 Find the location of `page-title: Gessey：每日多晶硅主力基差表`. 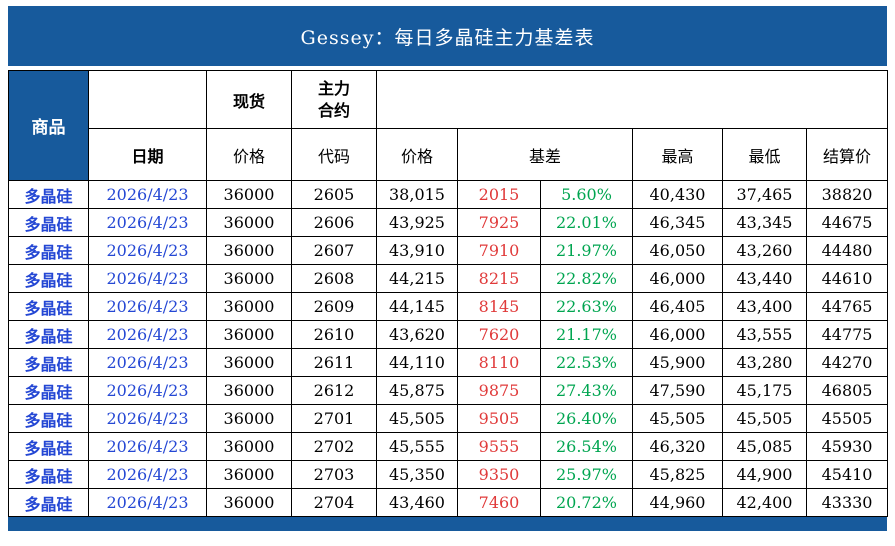

page-title: Gessey：每日多晶硅主力基差表 is located at coordinates (447, 37).